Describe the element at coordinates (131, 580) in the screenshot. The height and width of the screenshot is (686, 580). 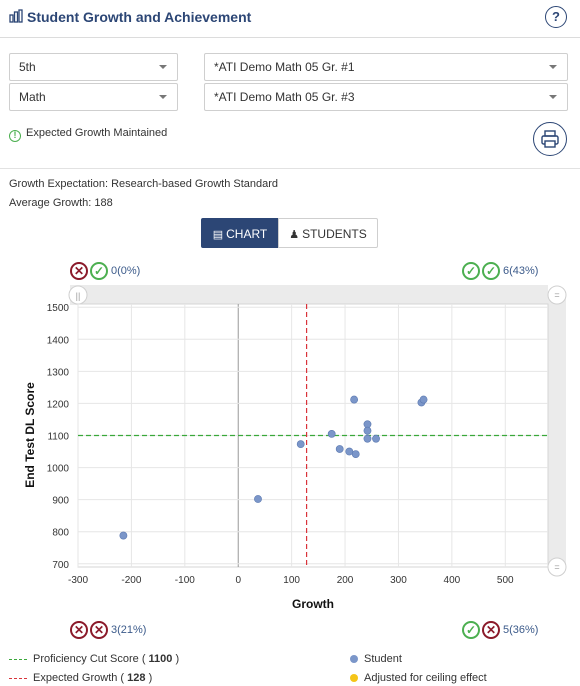
I see `x-tick-label: -200` at that location.